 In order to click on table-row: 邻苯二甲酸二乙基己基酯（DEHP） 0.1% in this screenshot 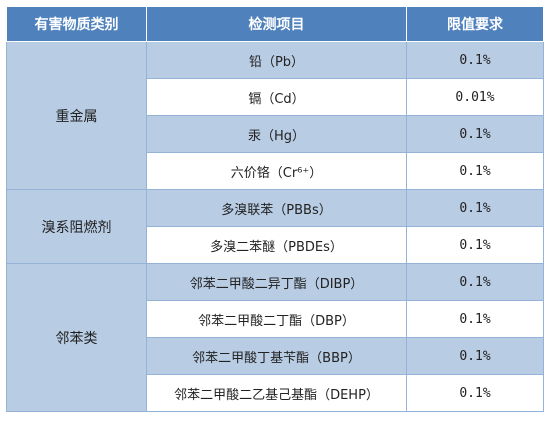, I will do `click(275, 393)`.